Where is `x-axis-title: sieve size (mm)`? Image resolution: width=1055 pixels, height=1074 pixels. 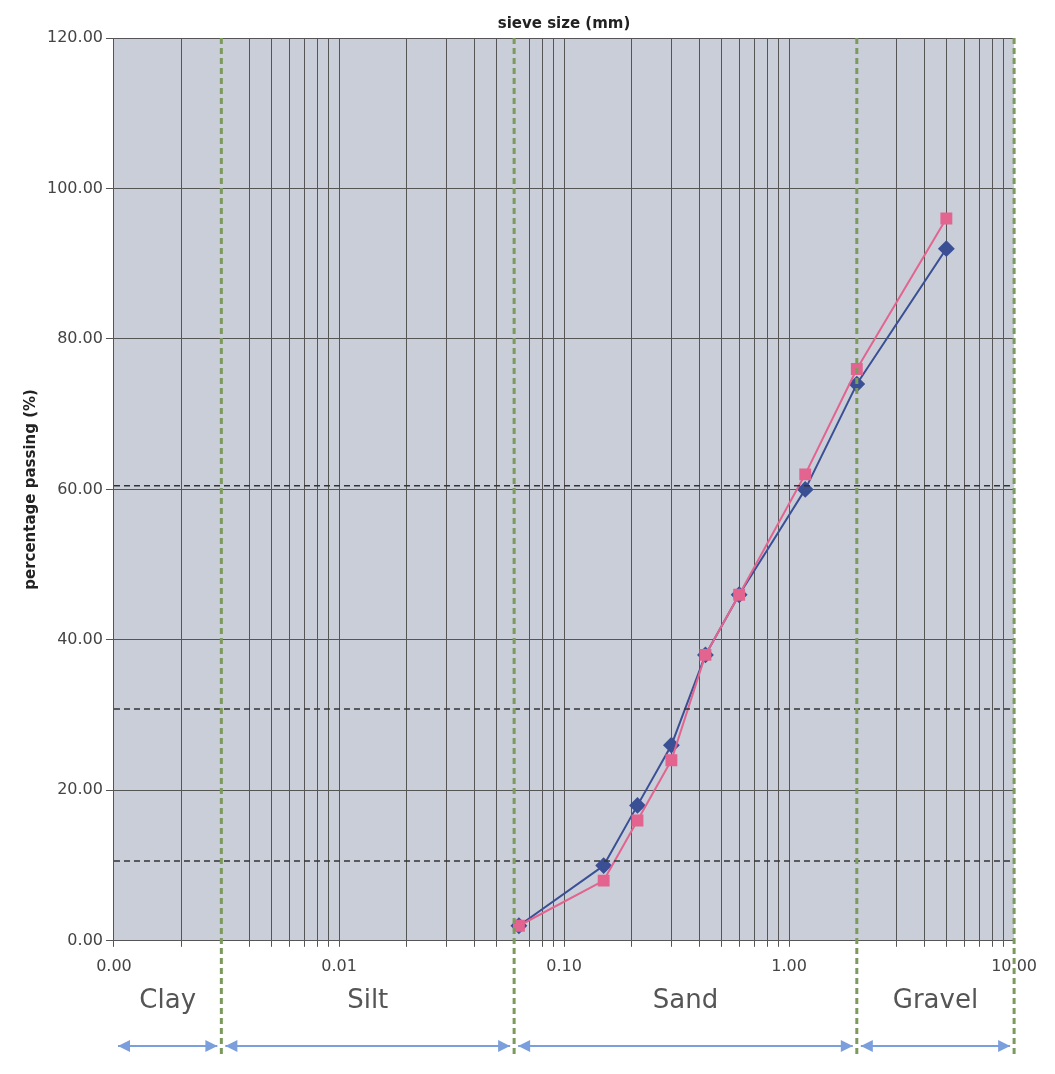 x-axis-title: sieve size (mm) is located at coordinates (564, 23).